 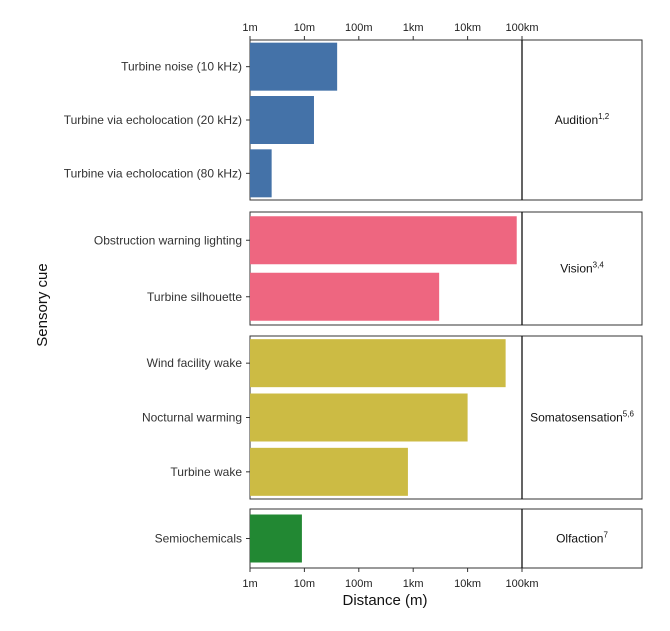 What do you see at coordinates (390, 579) in the screenshot?
I see `bottom-axis: 1m 10m 100m 1km 10km 100km` at bounding box center [390, 579].